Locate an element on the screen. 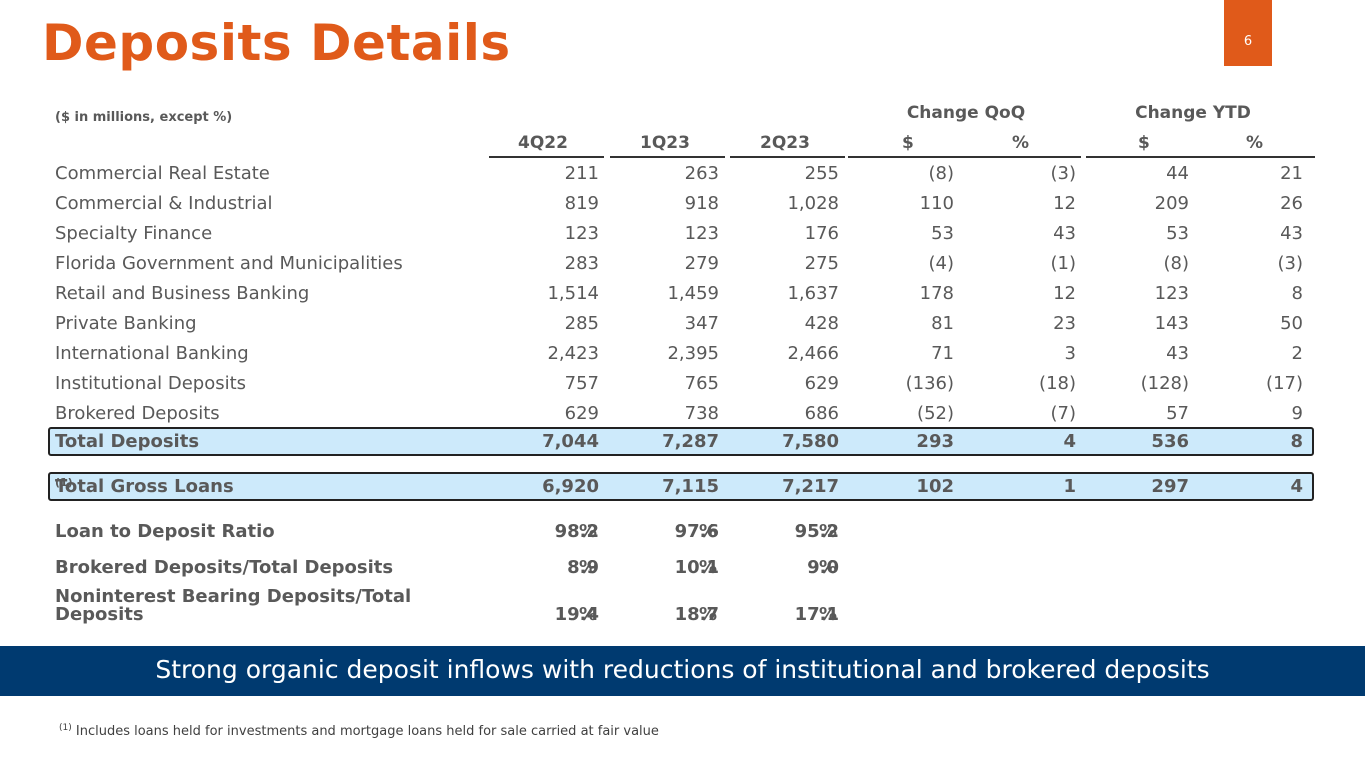 This screenshot has height=768, width=1365. cell-4q22: 1,514 is located at coordinates (573, 293).